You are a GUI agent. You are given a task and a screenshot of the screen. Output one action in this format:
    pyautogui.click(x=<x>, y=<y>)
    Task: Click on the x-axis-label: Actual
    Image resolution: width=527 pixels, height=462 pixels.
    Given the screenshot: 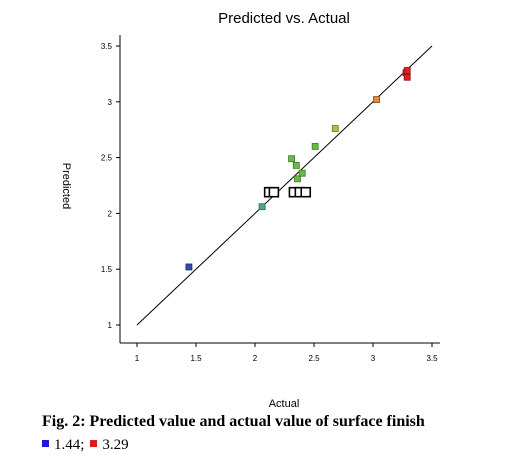 What is the action you would take?
    pyautogui.click(x=284, y=404)
    